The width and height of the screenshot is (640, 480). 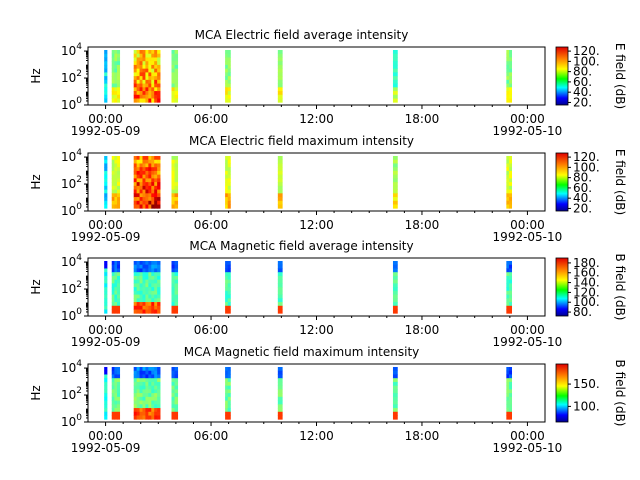 I want to click on y-tick-exponent: 0, so click(x=79, y=312).